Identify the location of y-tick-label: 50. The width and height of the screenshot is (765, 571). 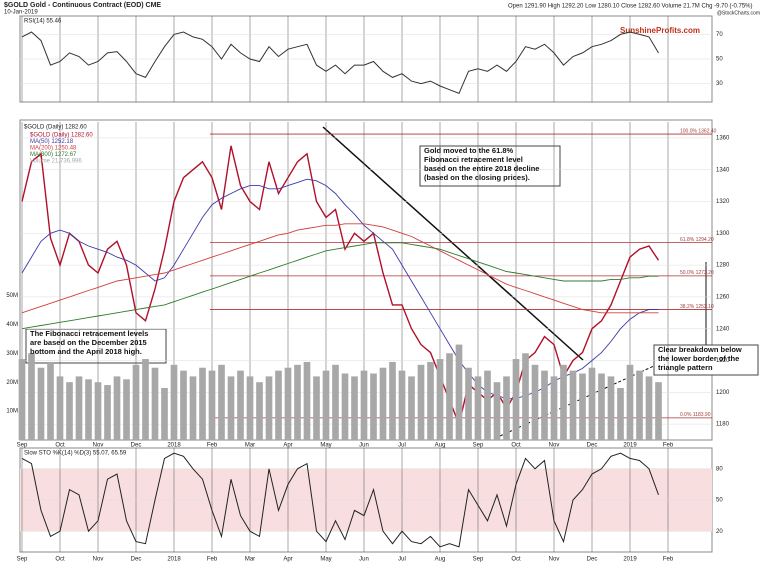
(719, 501).